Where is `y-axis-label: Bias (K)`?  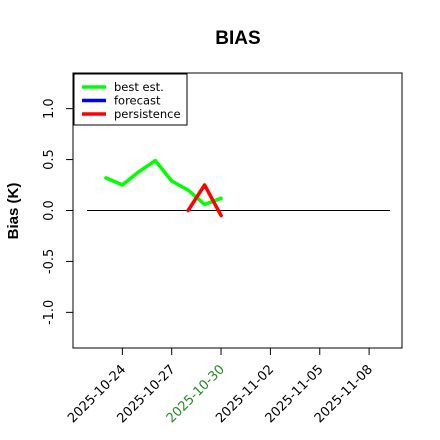 y-axis-label: Bias (K) is located at coordinates (13, 211).